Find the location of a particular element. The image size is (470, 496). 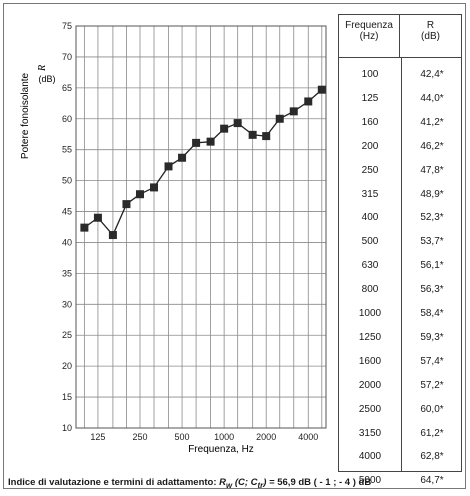

cell-frequency: 160 is located at coordinates (370, 122).